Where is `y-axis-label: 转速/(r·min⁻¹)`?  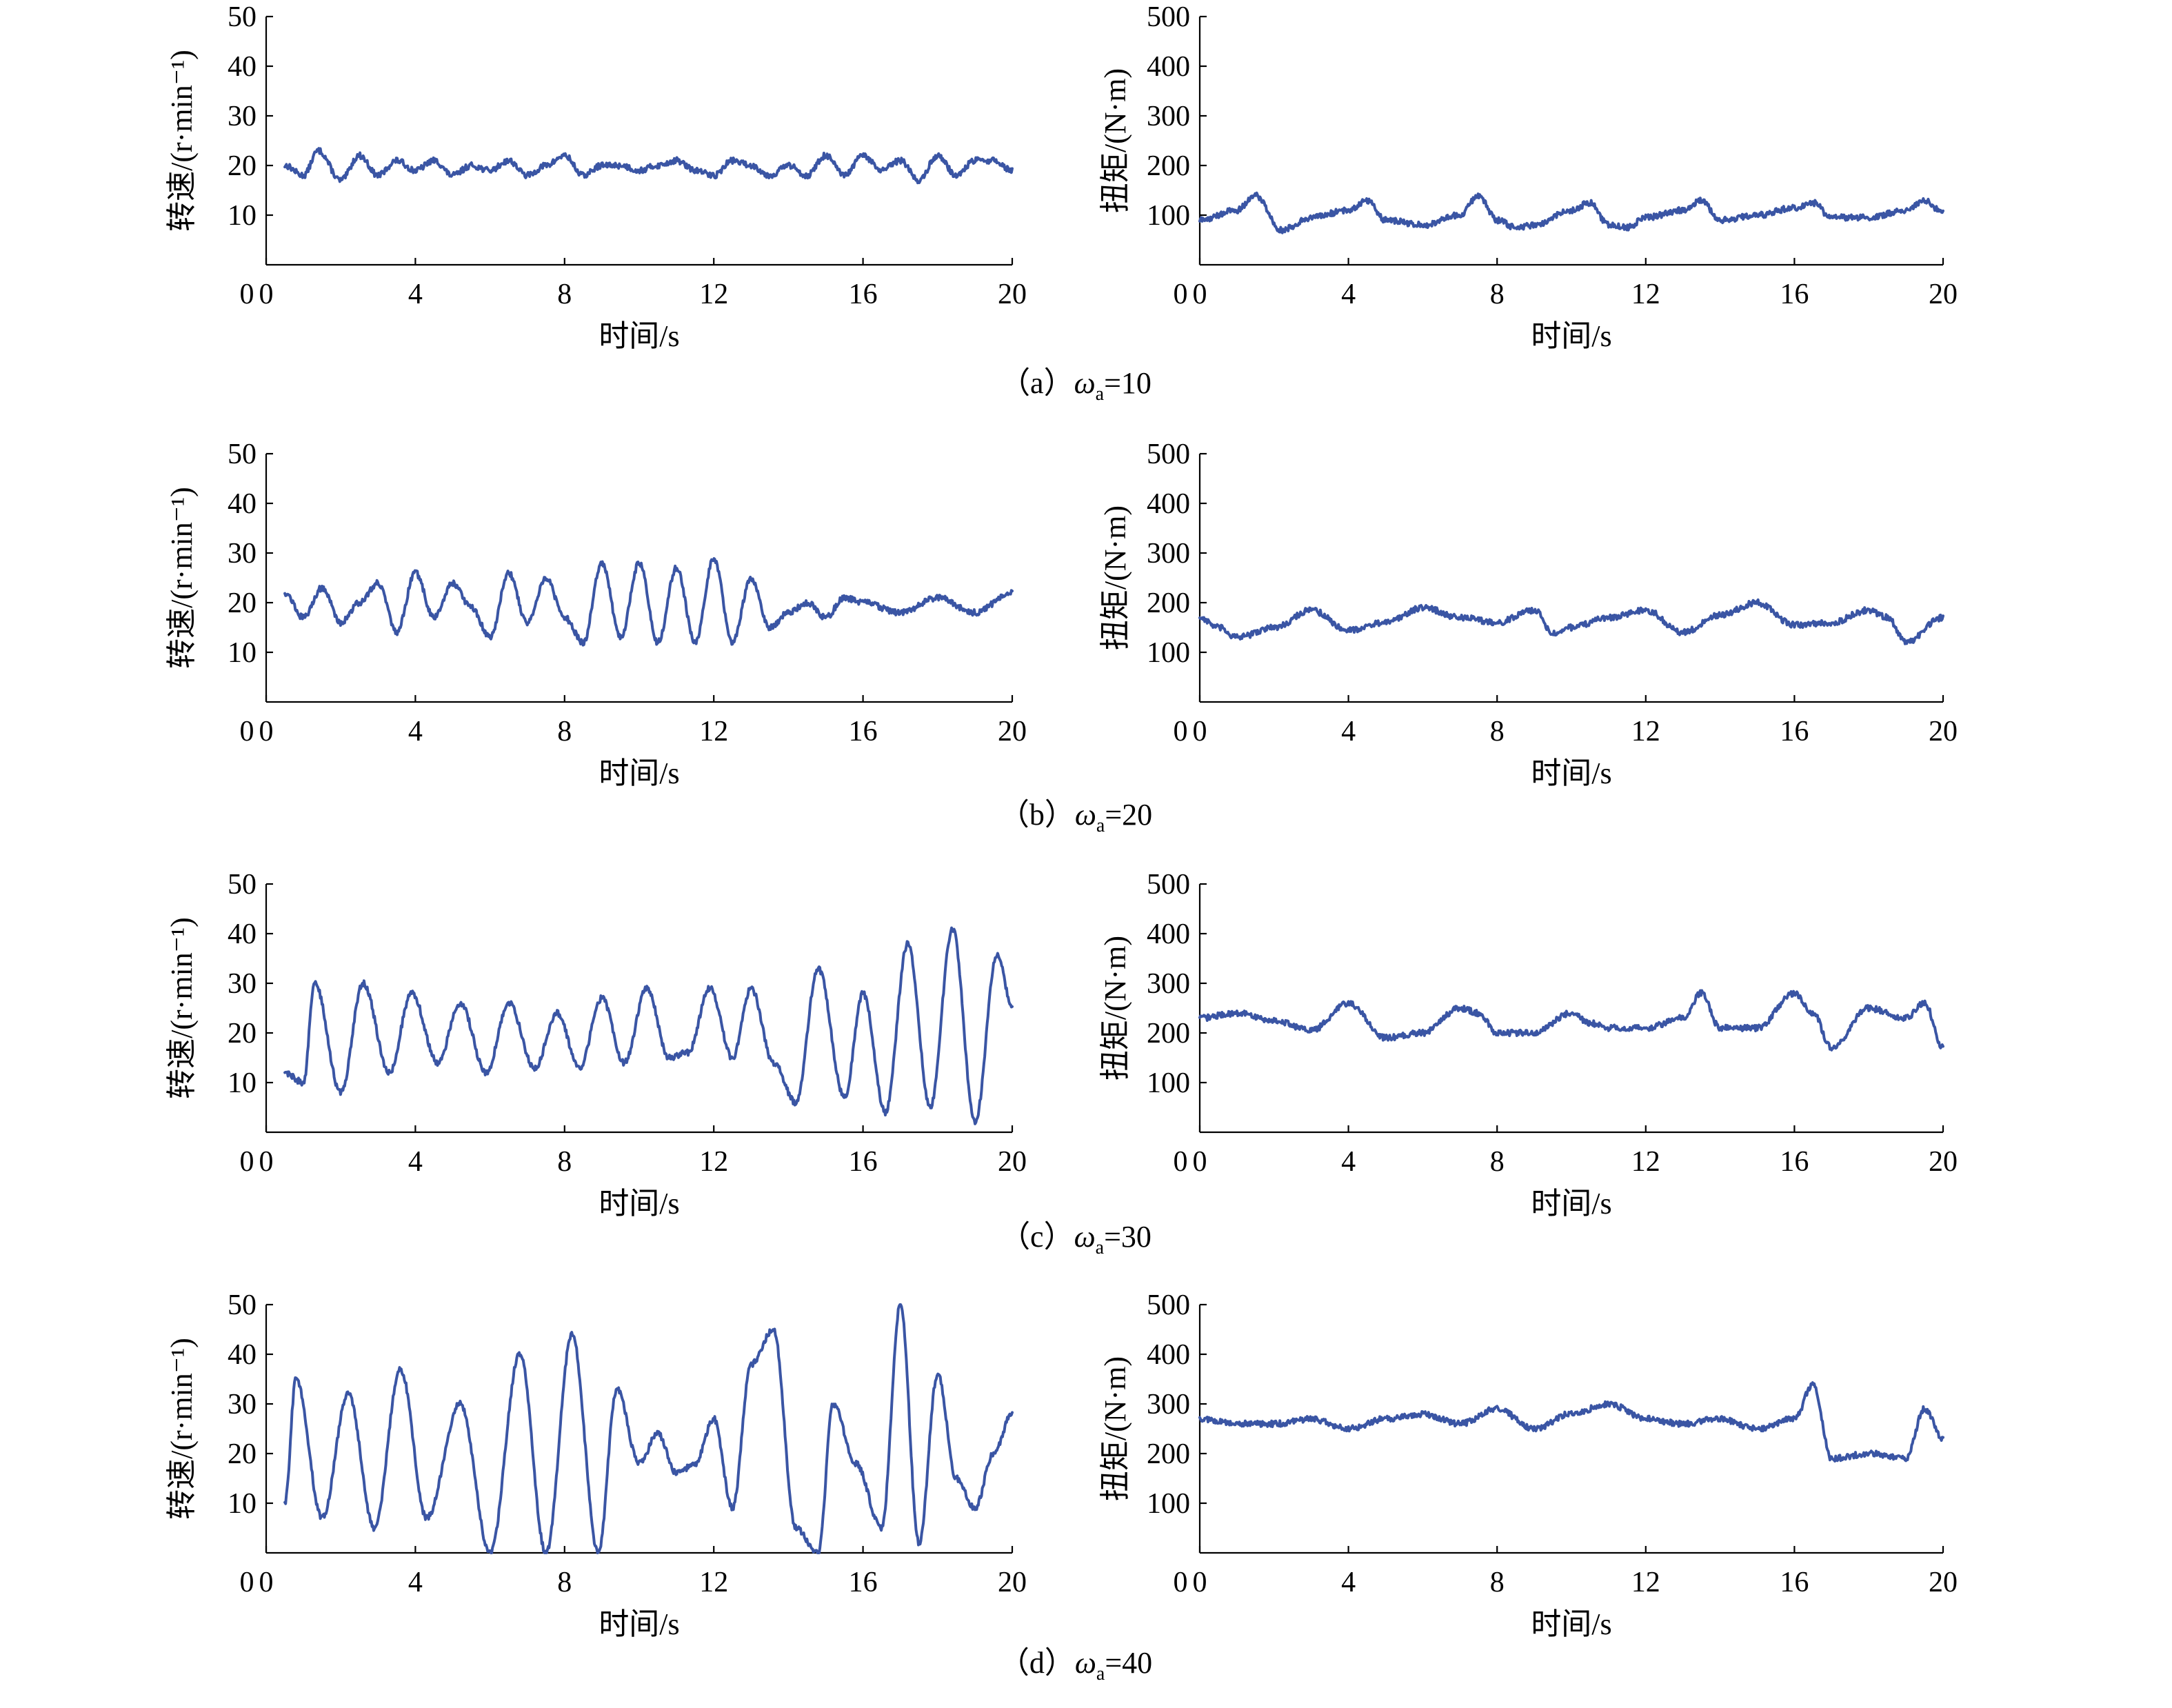 y-axis-label: 转速/(r·min⁻¹) is located at coordinates (182, 578).